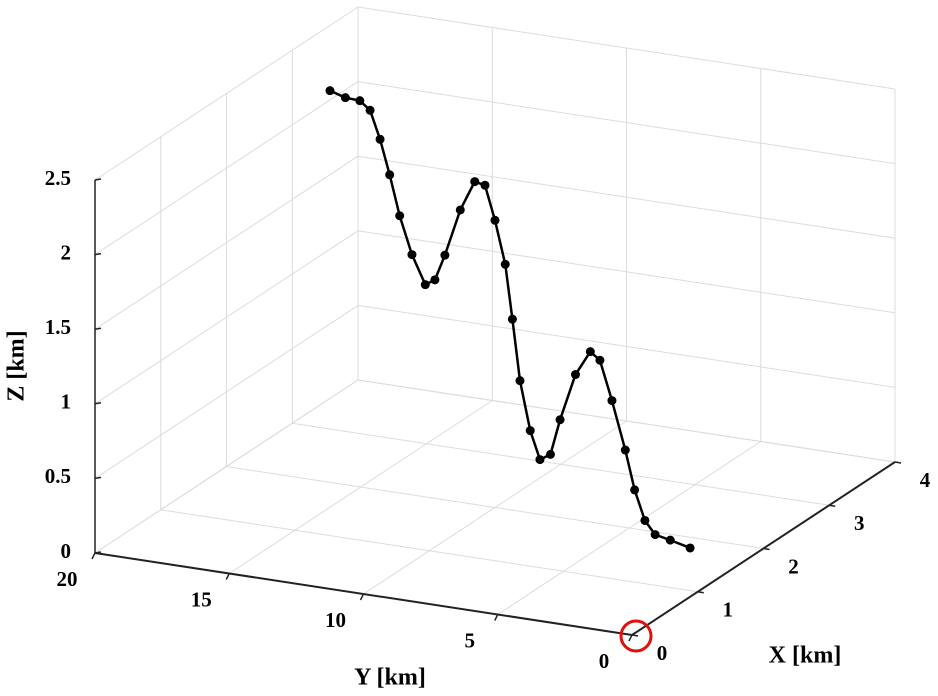 Image resolution: width=938 pixels, height=696 pixels. I want to click on z-tick-label: 0, so click(66, 551).